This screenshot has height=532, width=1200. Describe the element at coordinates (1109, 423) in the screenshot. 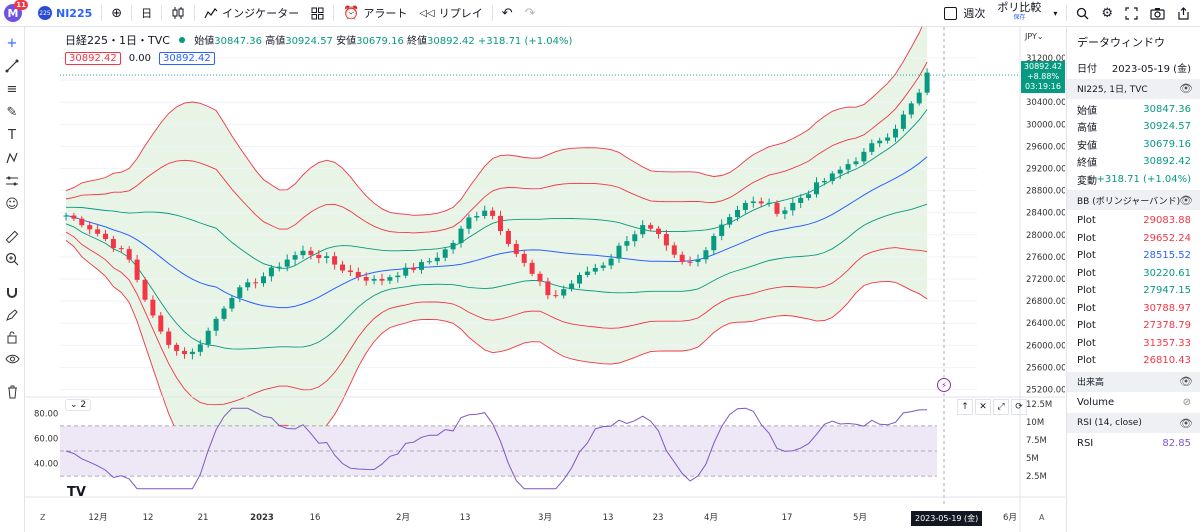

I see `rsi-section-label: RSI (14, close)` at that location.